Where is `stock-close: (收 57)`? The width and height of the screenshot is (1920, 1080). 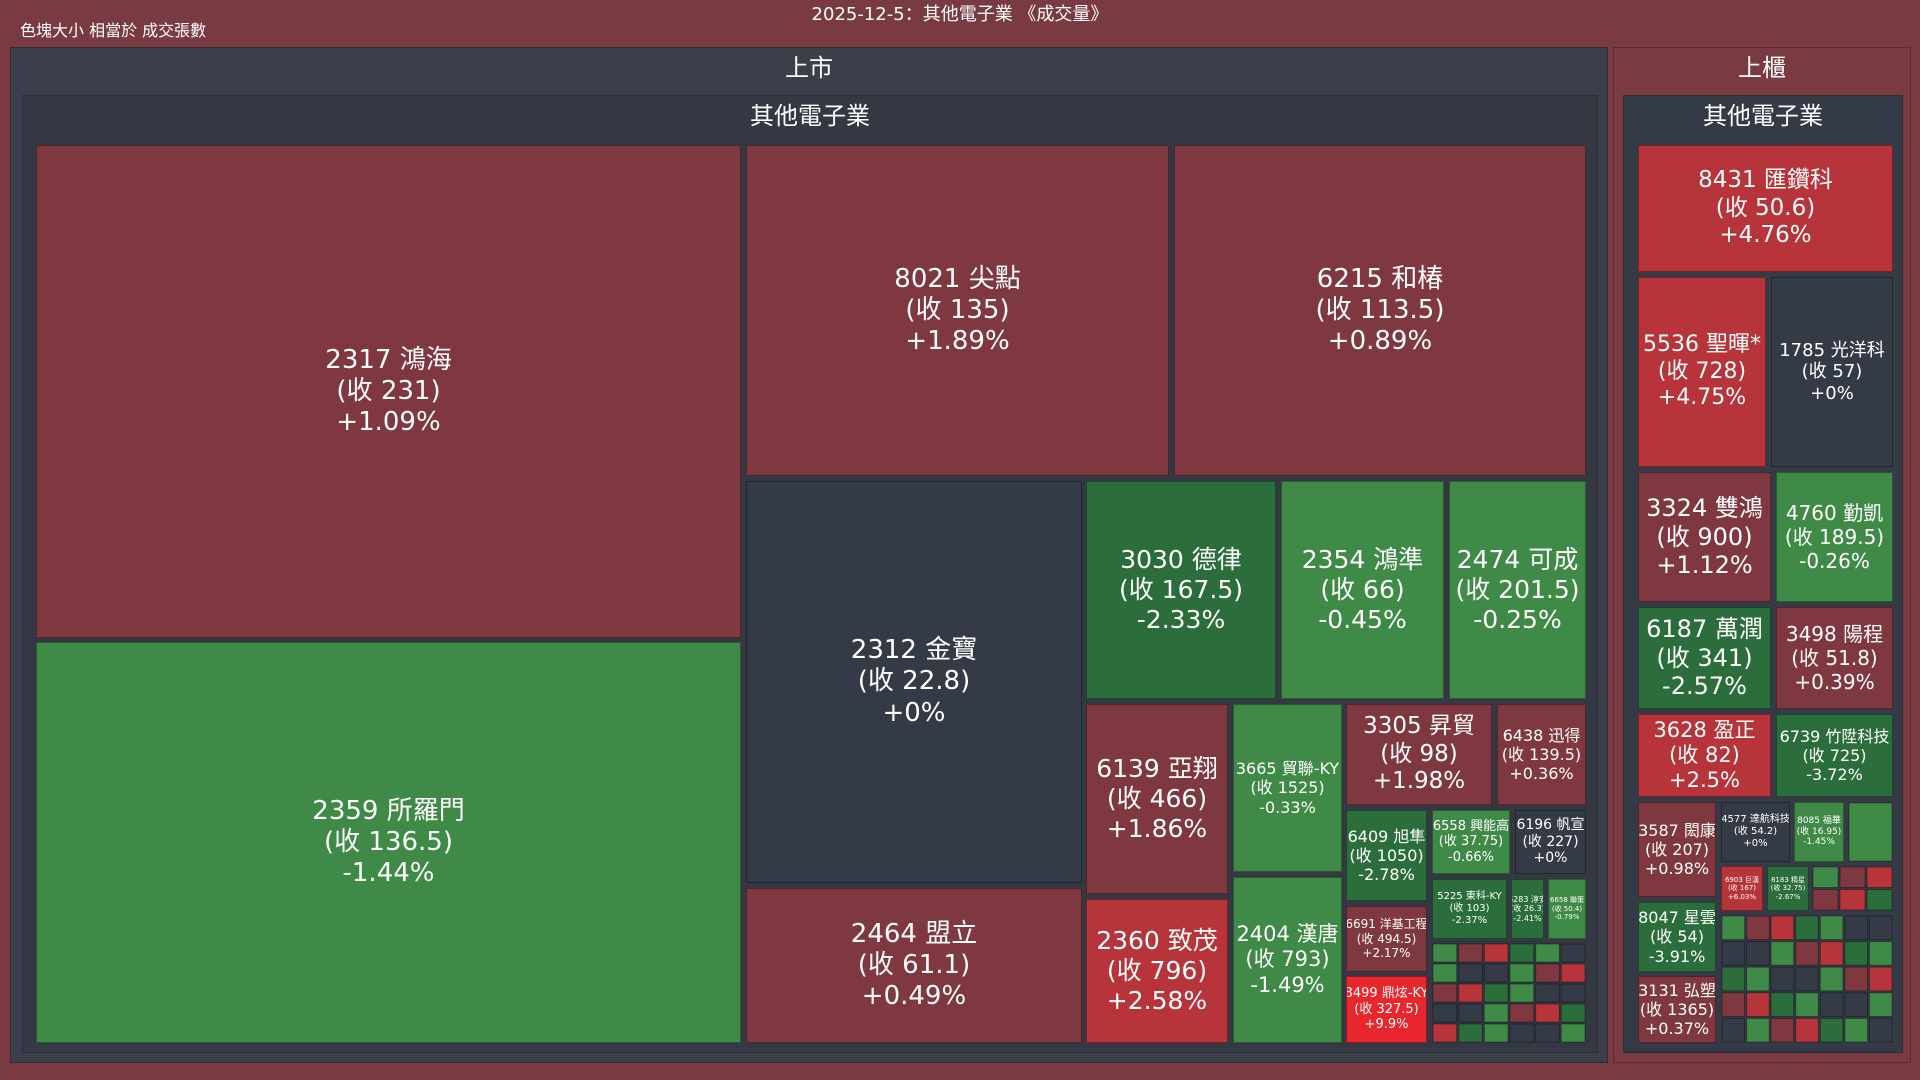
stock-close: (收 57) is located at coordinates (1832, 372).